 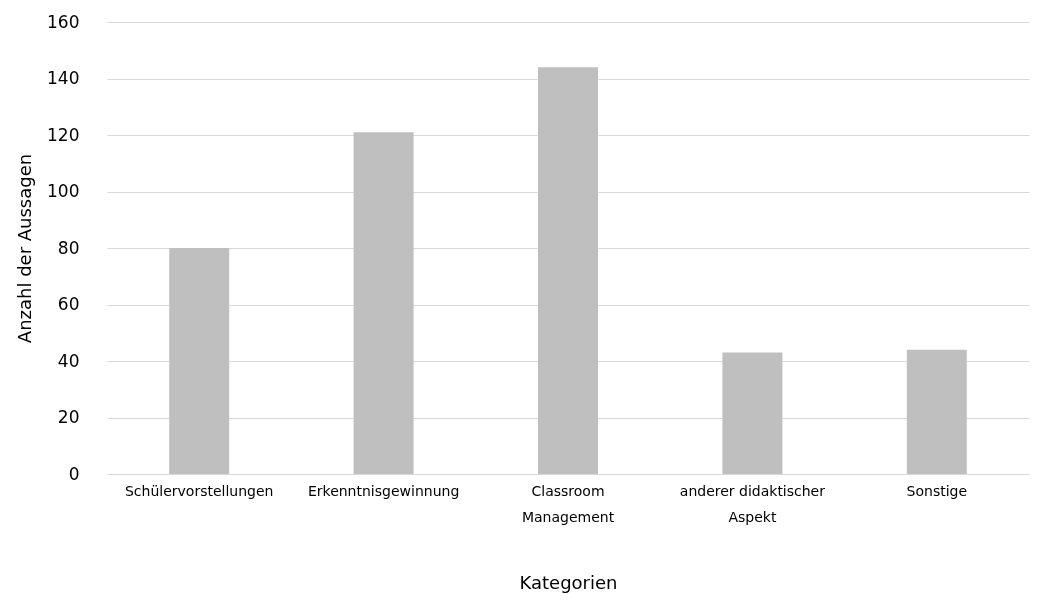 I want to click on y-tick-label: 80, so click(x=68, y=247).